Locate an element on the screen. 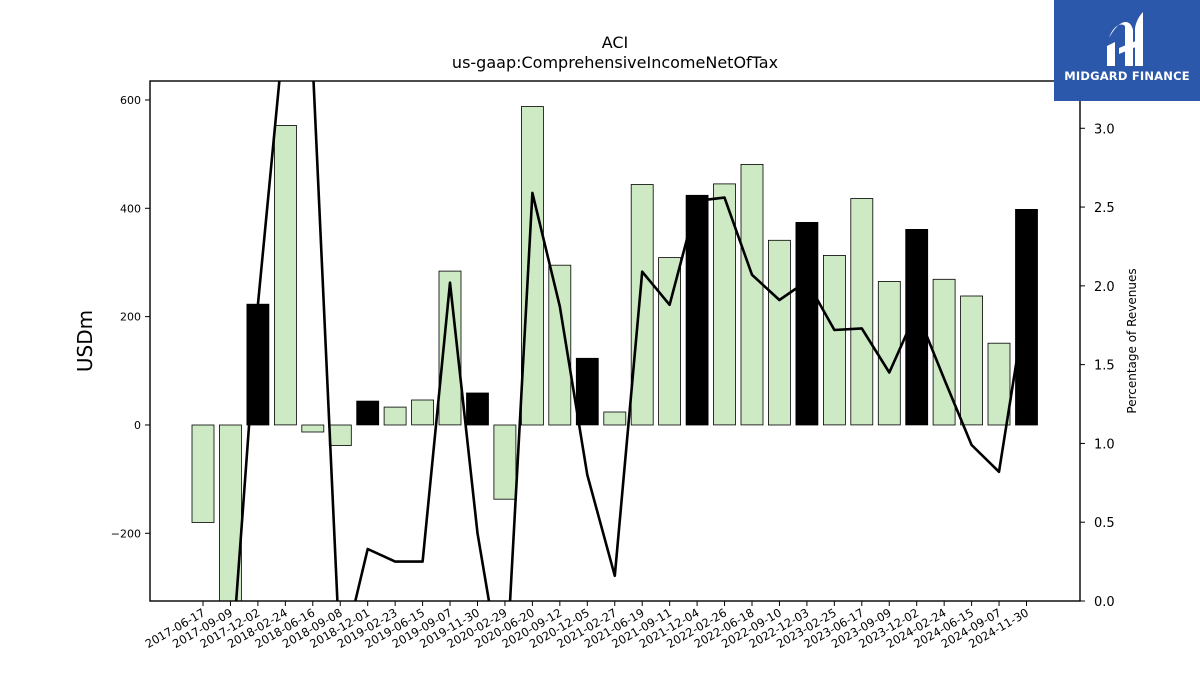  chart-title: ACI is located at coordinates (615, 42).